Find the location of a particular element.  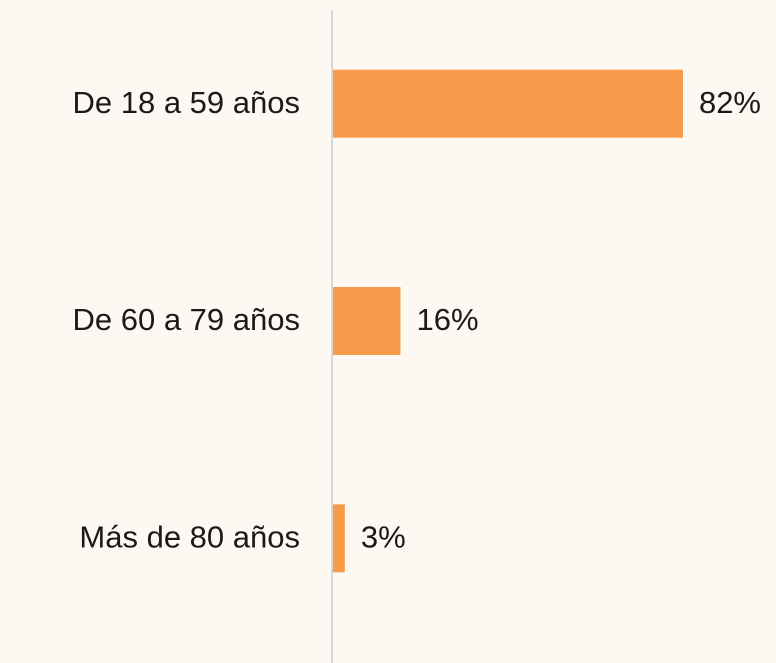

category-label: Más de 80 años is located at coordinates (189, 537).